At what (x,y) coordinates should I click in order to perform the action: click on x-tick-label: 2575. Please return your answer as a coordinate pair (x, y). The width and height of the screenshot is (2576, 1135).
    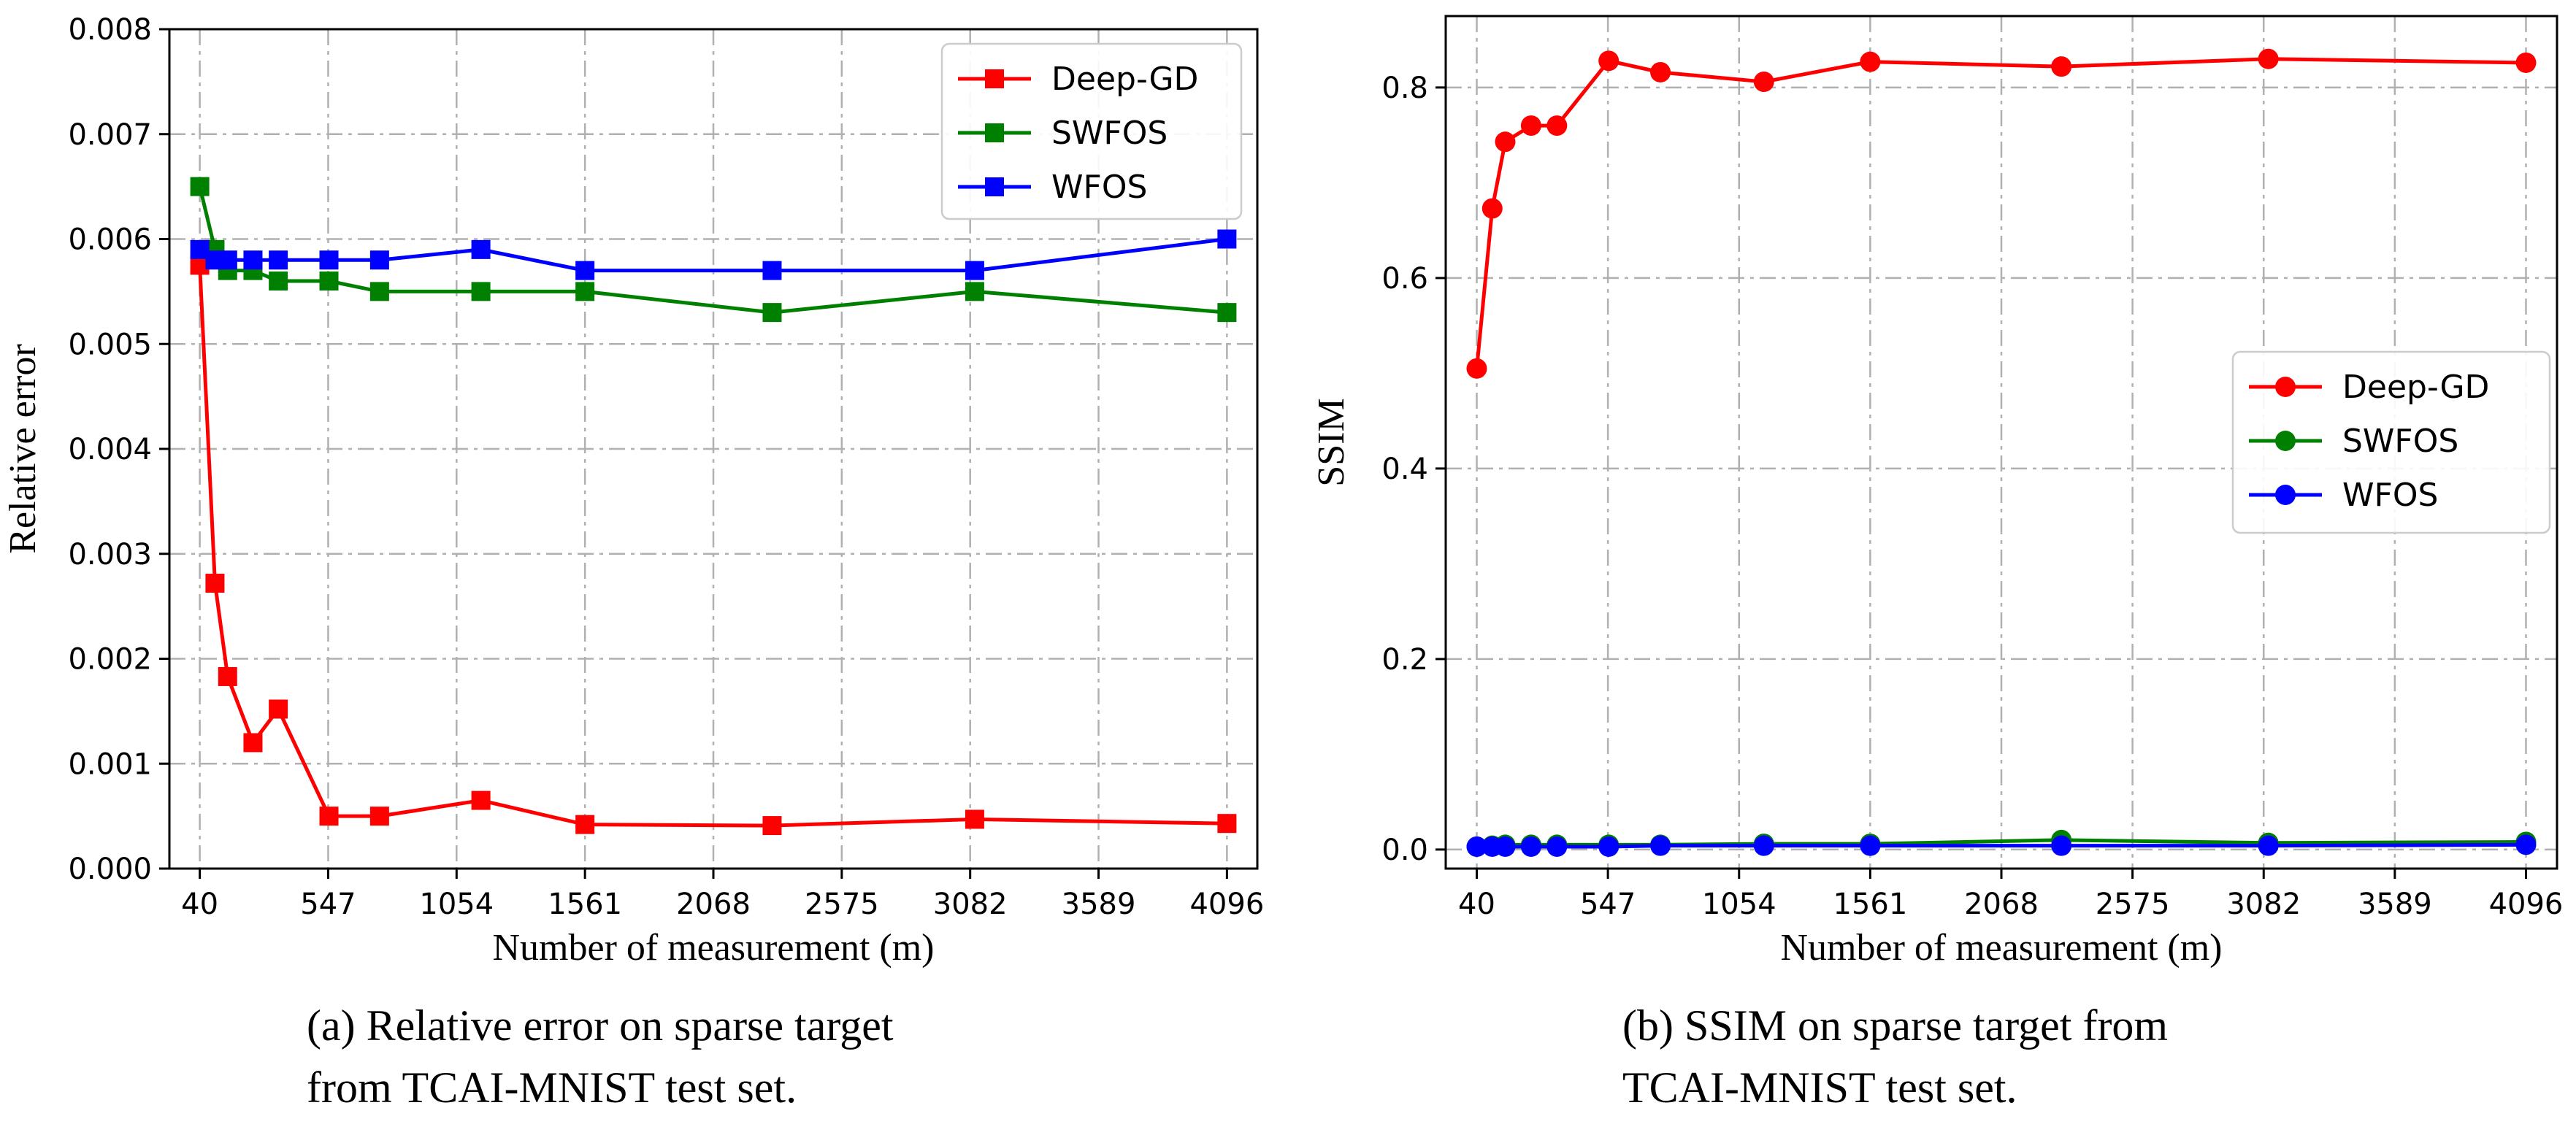
    Looking at the image, I should click on (842, 904).